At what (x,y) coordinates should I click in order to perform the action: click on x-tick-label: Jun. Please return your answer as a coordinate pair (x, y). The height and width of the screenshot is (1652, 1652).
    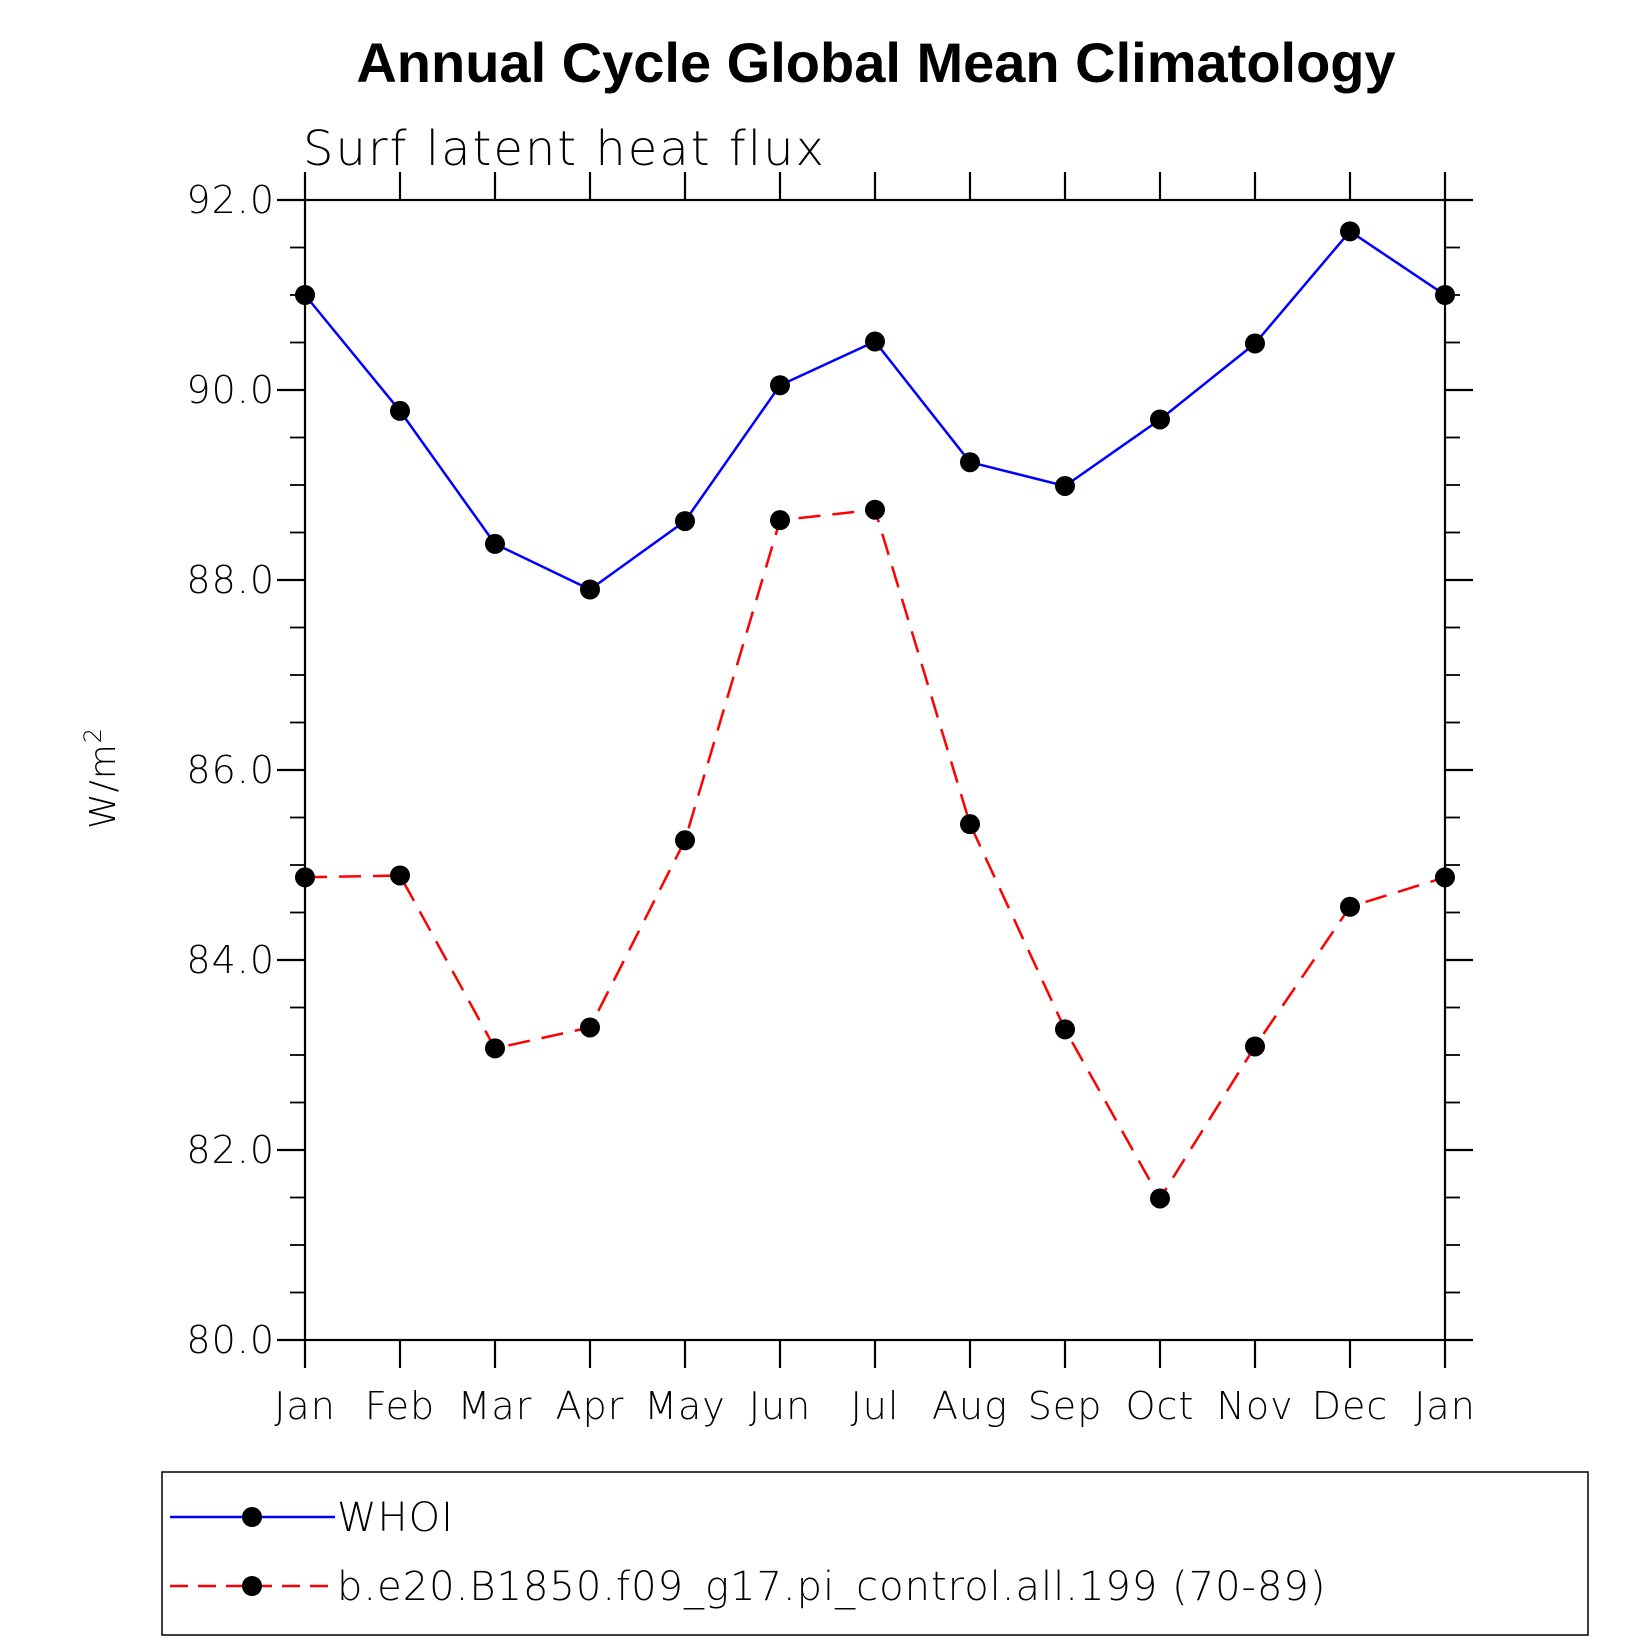
    Looking at the image, I should click on (780, 1406).